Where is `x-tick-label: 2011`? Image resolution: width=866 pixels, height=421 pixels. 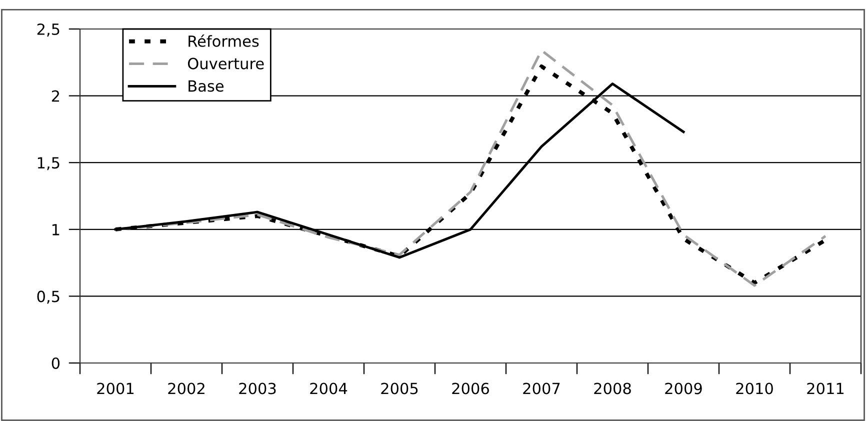
x-tick-label: 2011 is located at coordinates (825, 388).